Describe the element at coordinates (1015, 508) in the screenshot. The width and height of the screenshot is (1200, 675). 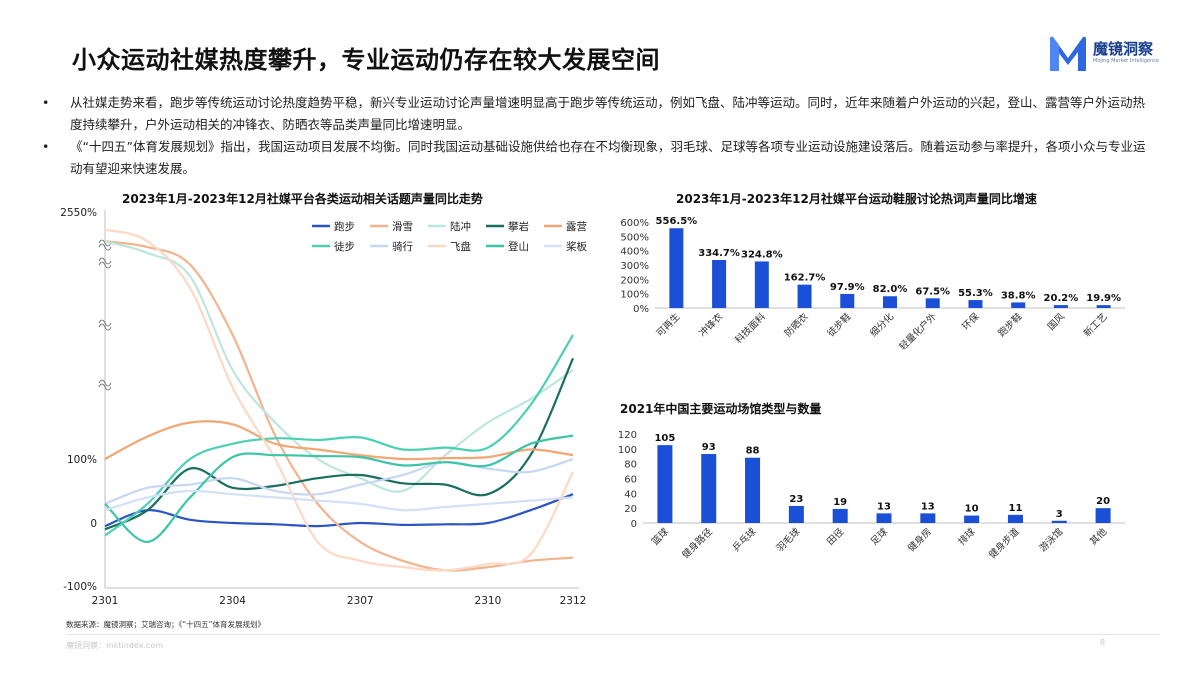
I see `data-label: 11` at that location.